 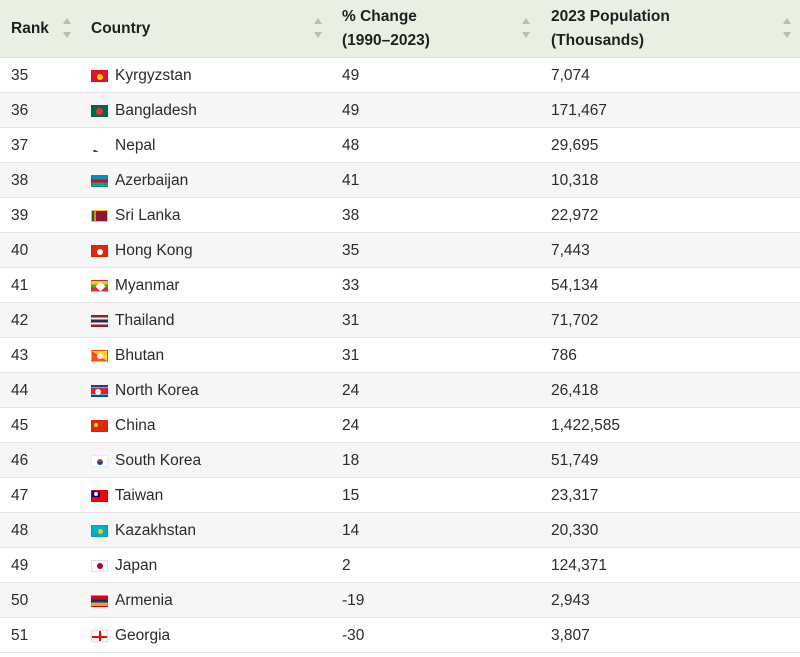 I want to click on country-column-header: Country, so click(x=211, y=29).